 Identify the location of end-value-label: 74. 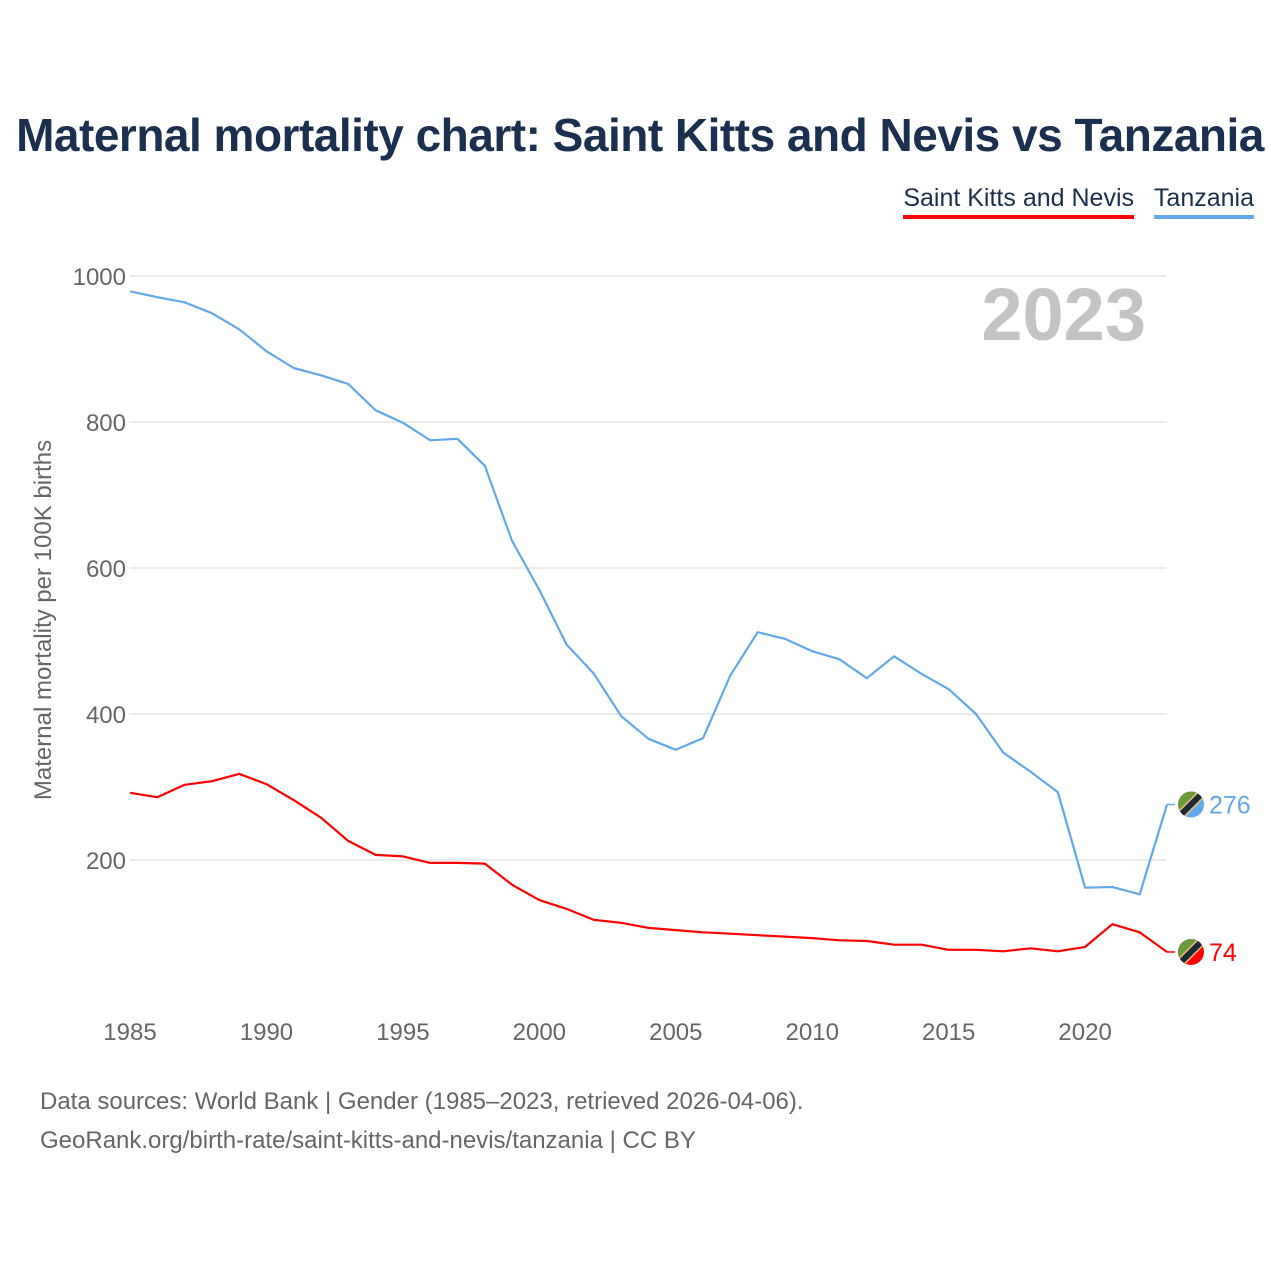
(1223, 953).